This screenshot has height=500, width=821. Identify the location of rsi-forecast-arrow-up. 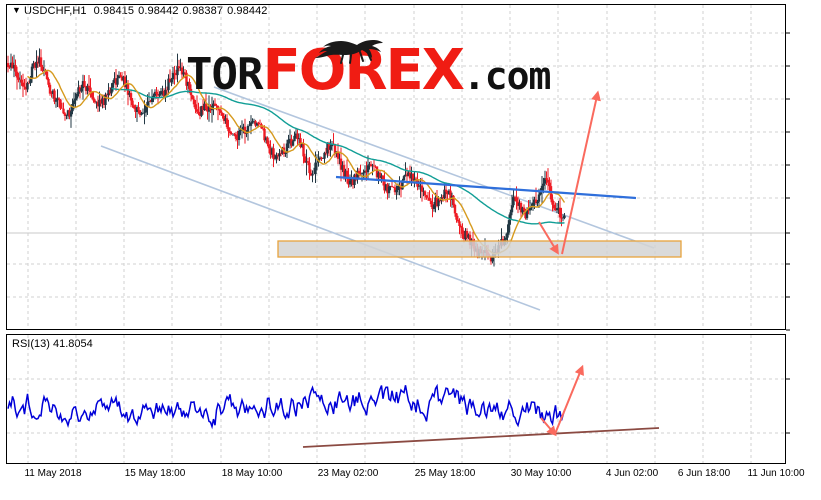
(569, 399).